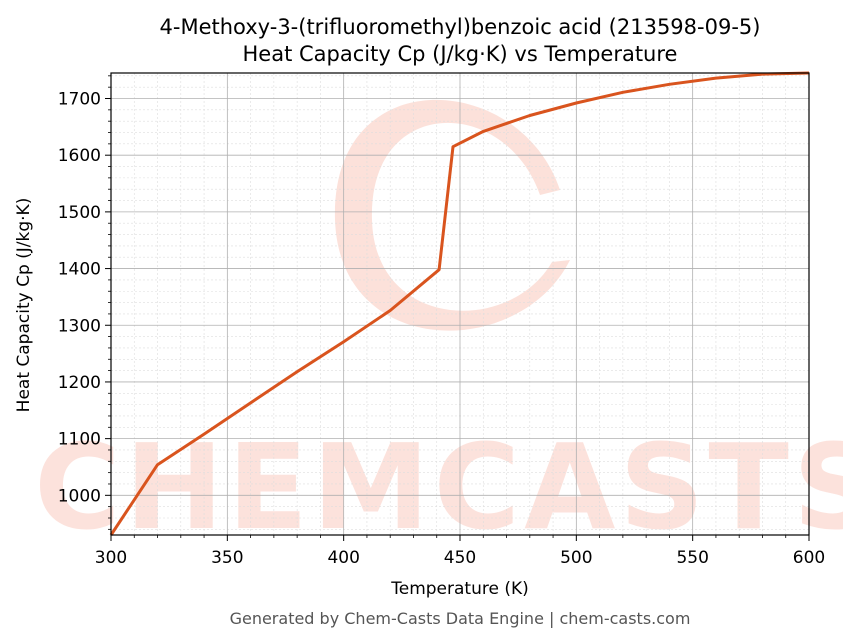 The image size is (843, 644). Describe the element at coordinates (460, 54) in the screenshot. I see `chart-title-line2: Heat Capacity Cp (J/kg·K) vs Temperature` at that location.